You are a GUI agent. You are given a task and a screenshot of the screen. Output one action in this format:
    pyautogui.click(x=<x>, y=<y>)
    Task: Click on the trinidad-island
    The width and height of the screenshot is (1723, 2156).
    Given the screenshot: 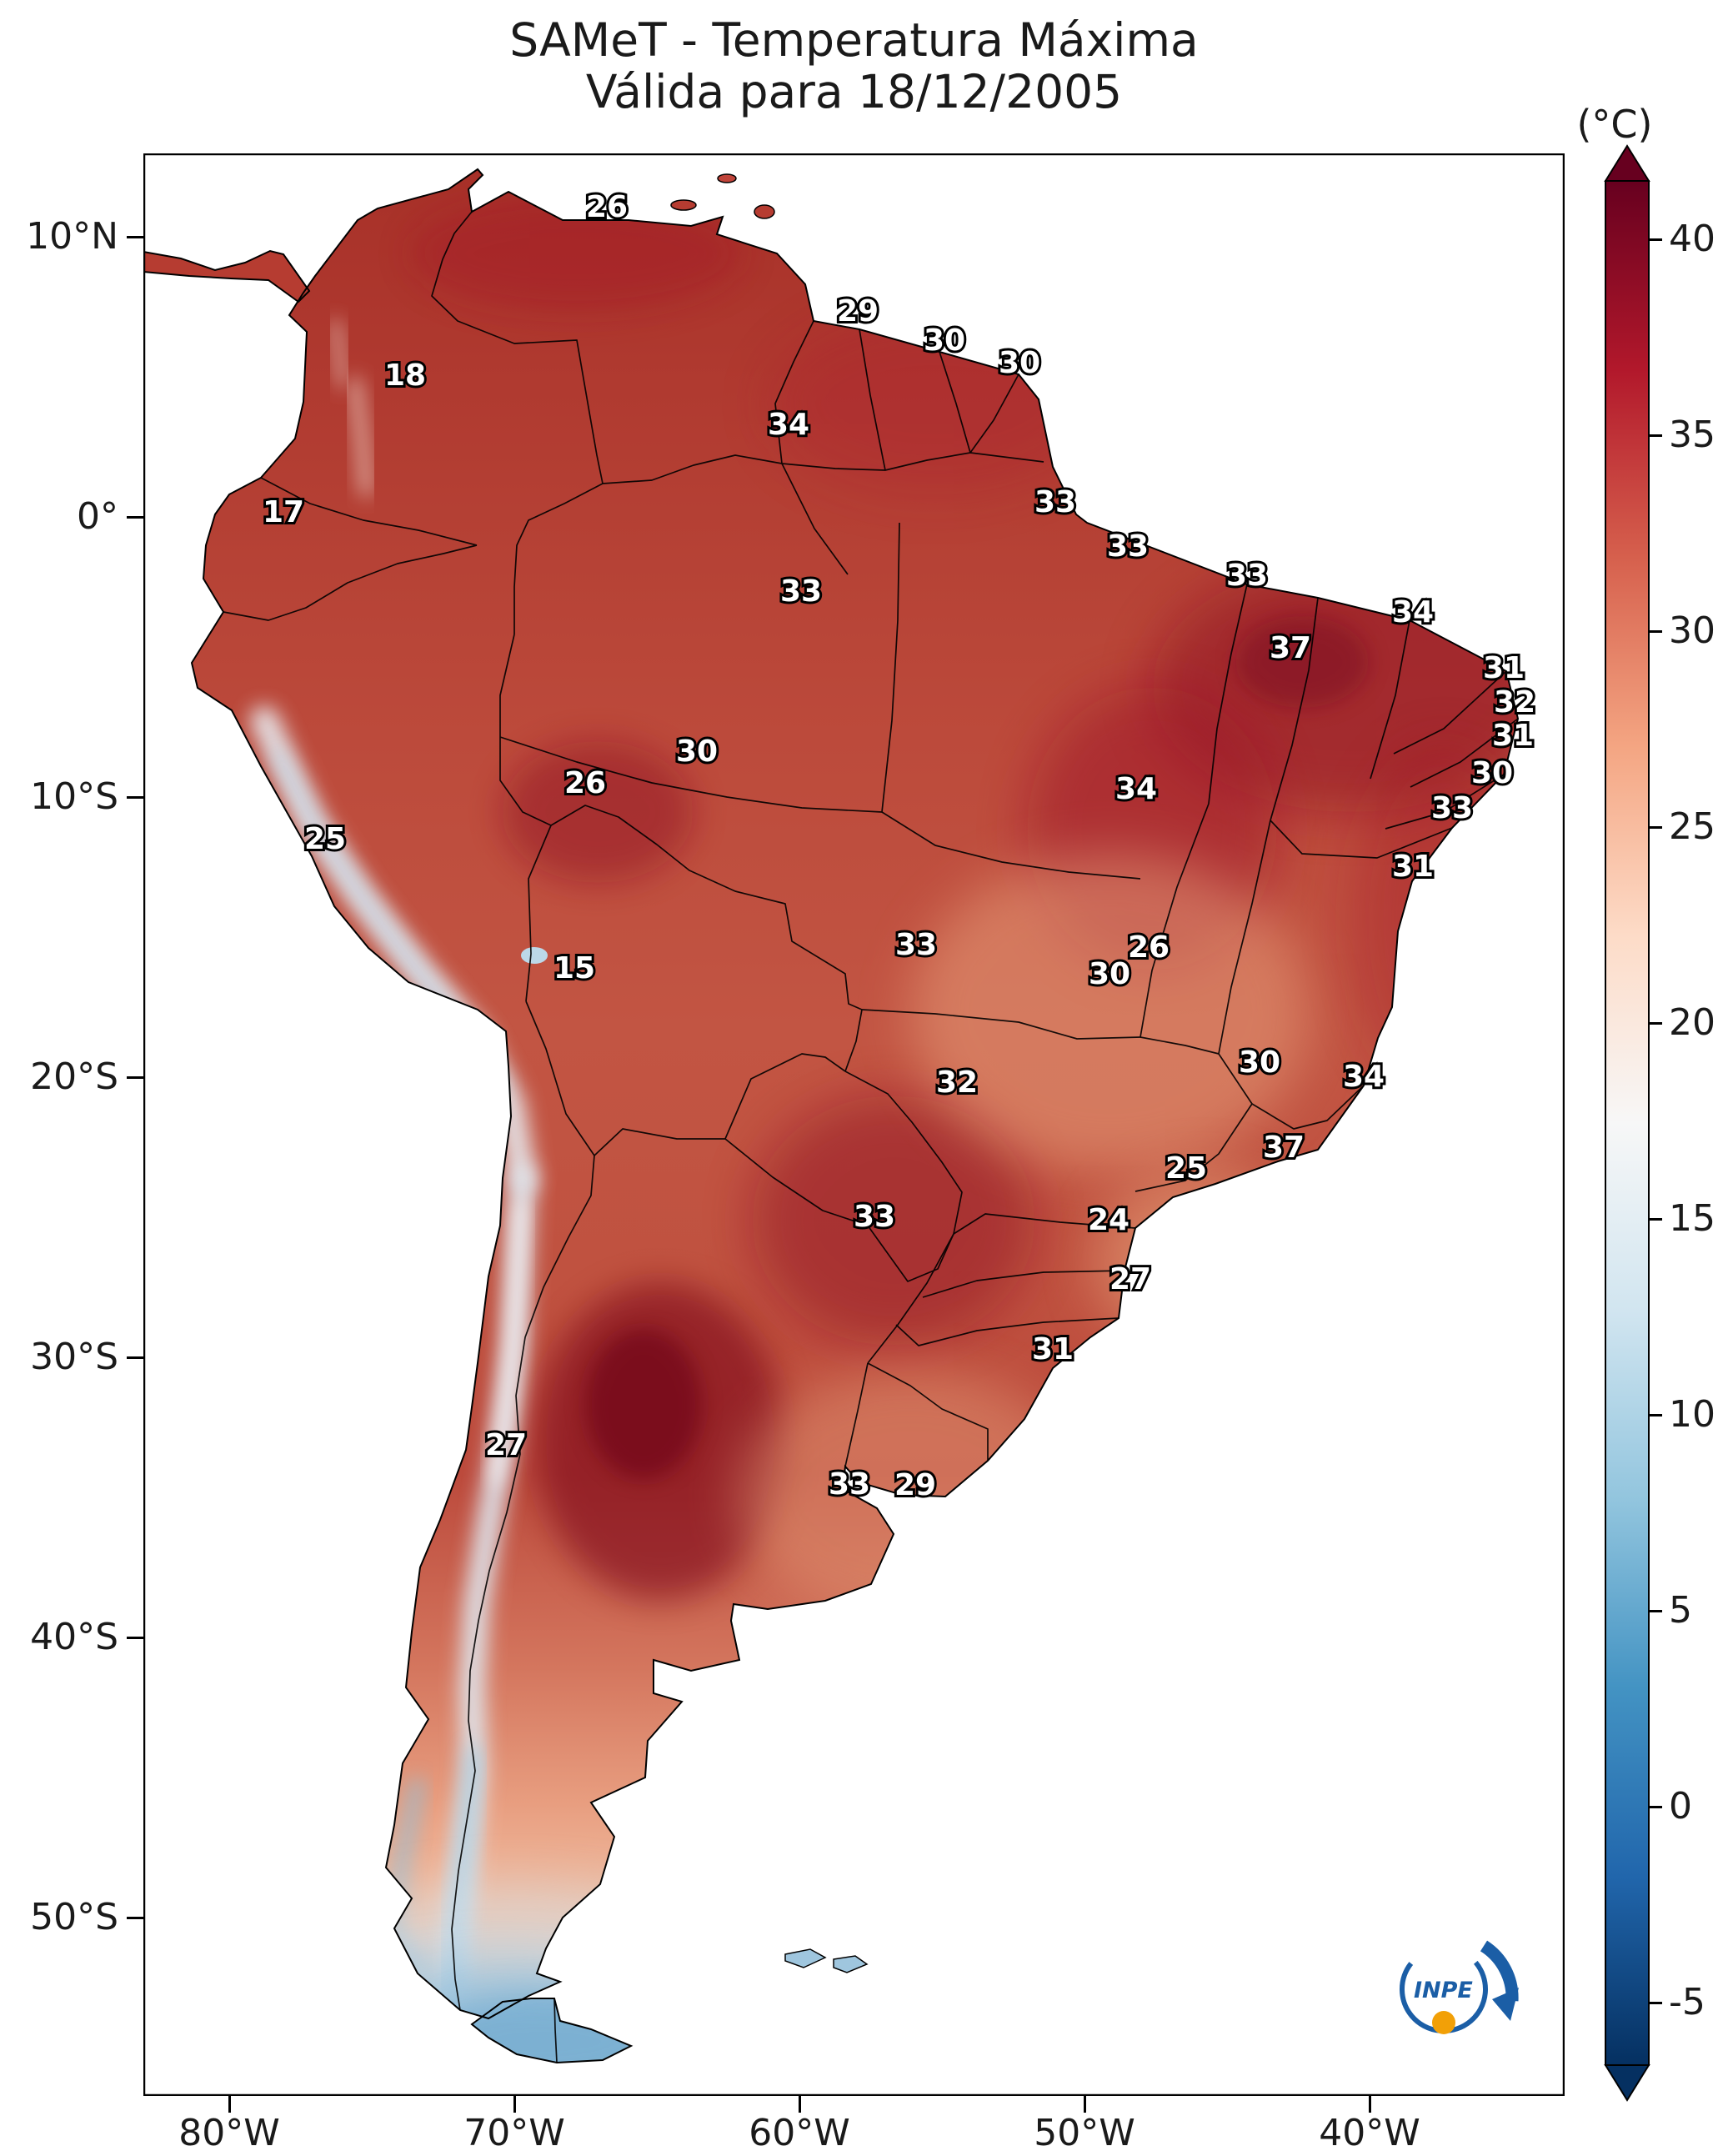 What is the action you would take?
    pyautogui.click(x=765, y=211)
    